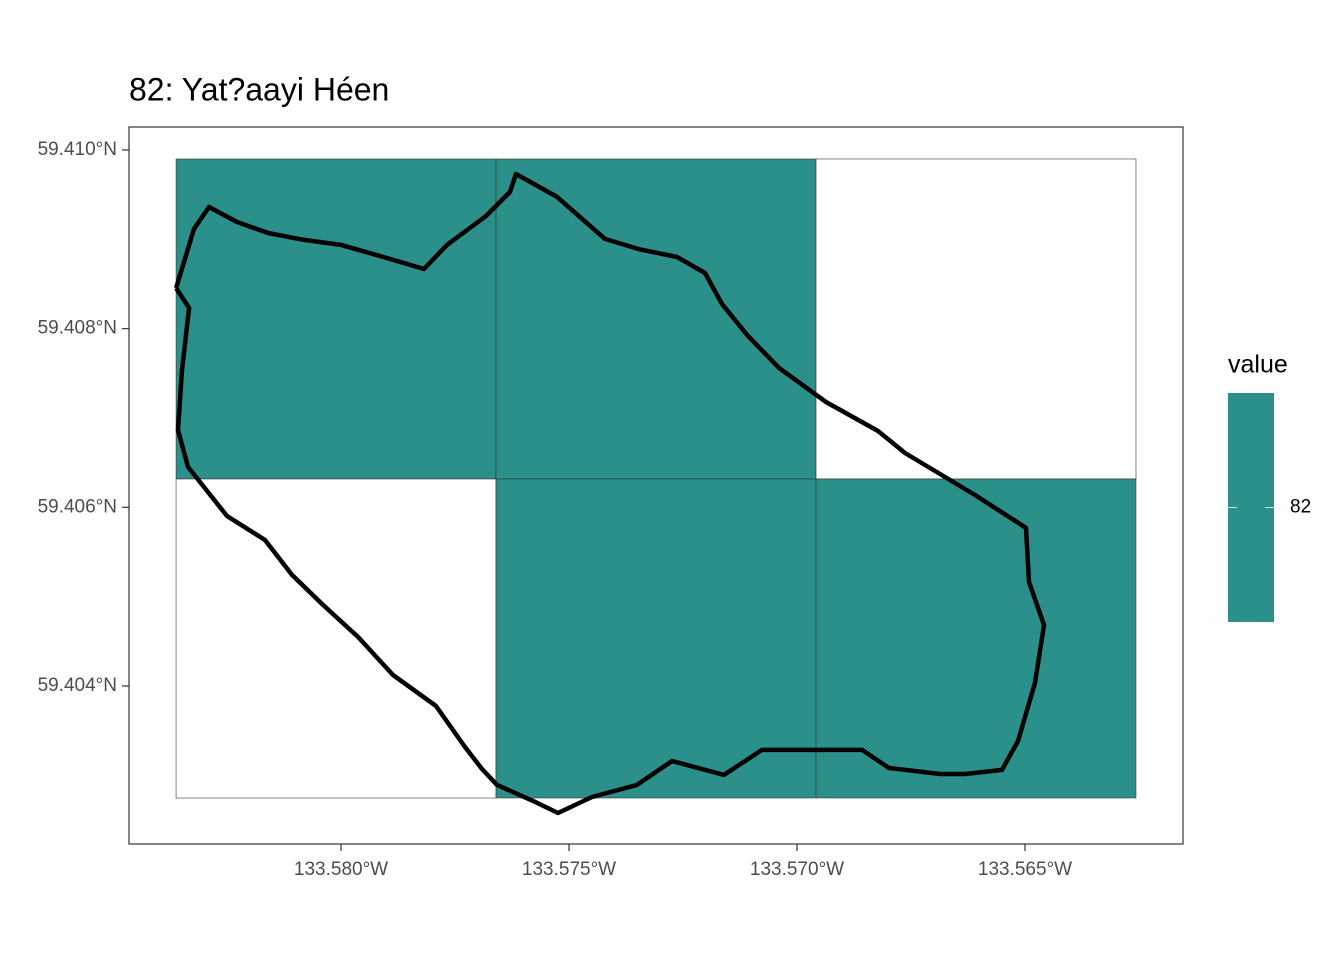 The width and height of the screenshot is (1344, 960). What do you see at coordinates (1258, 365) in the screenshot?
I see `legend-title: value` at bounding box center [1258, 365].